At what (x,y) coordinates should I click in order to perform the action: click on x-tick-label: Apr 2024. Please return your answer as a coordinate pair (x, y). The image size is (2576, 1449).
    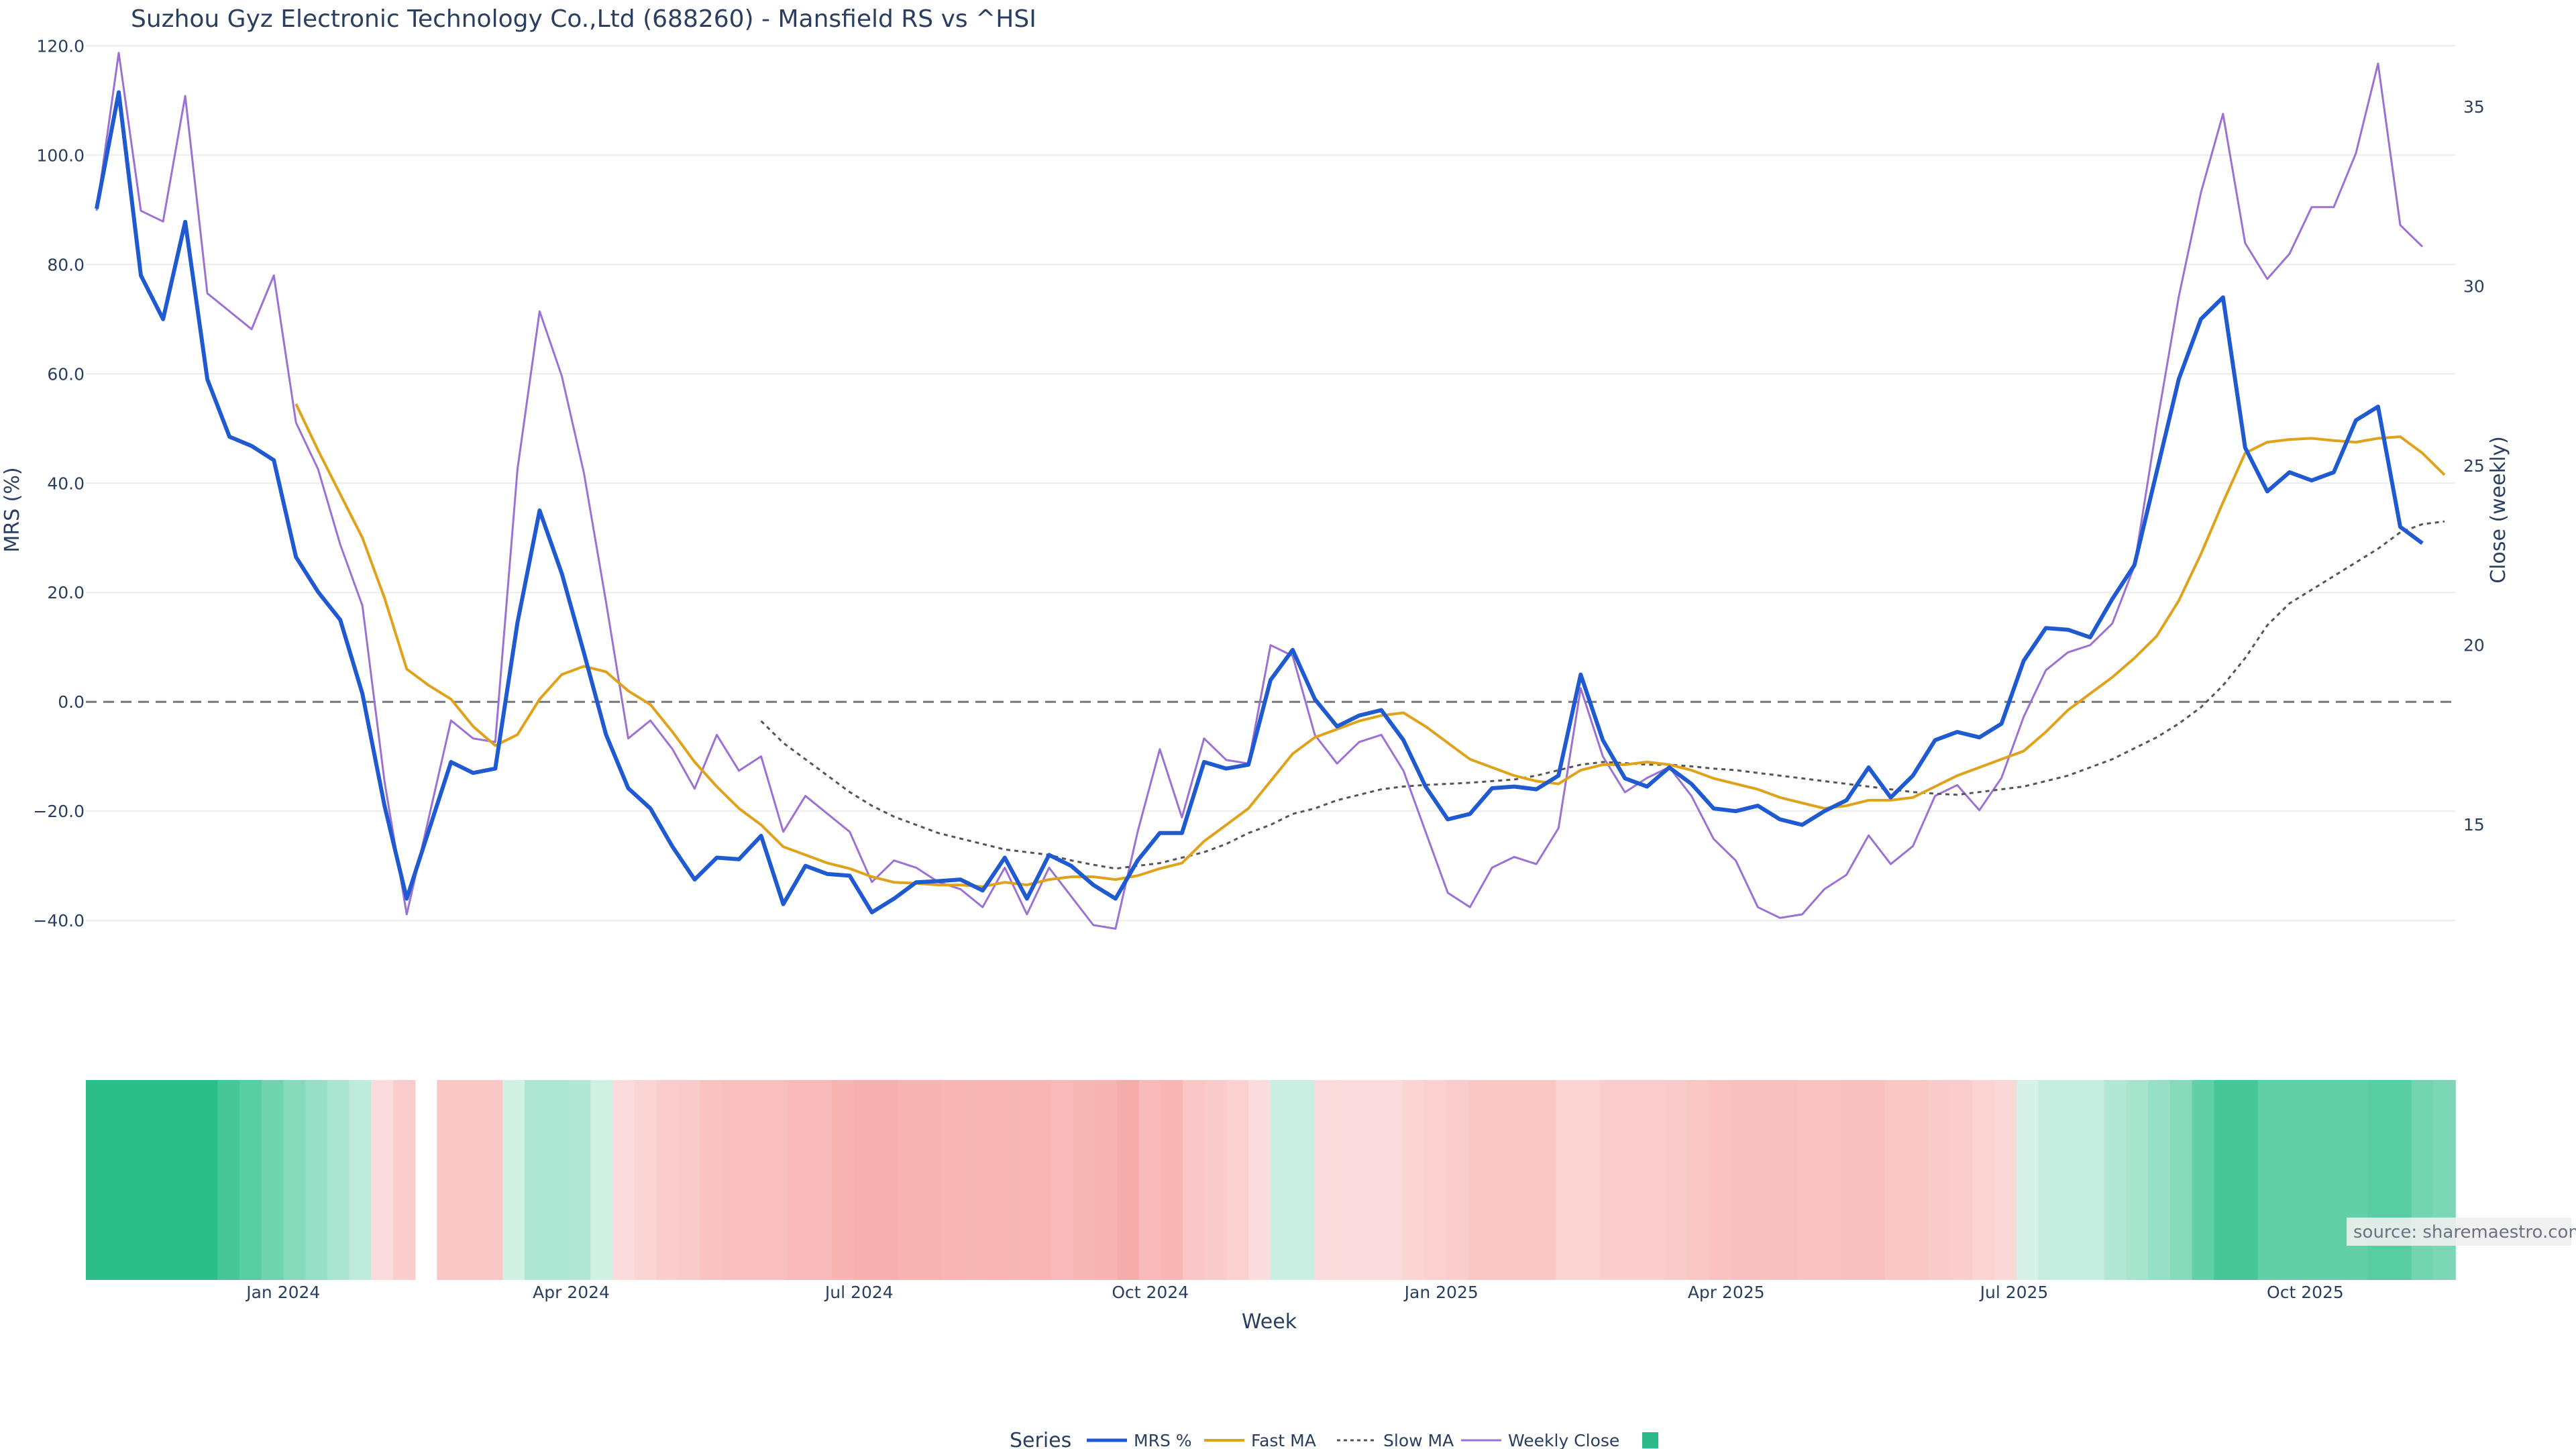
    Looking at the image, I should click on (571, 1292).